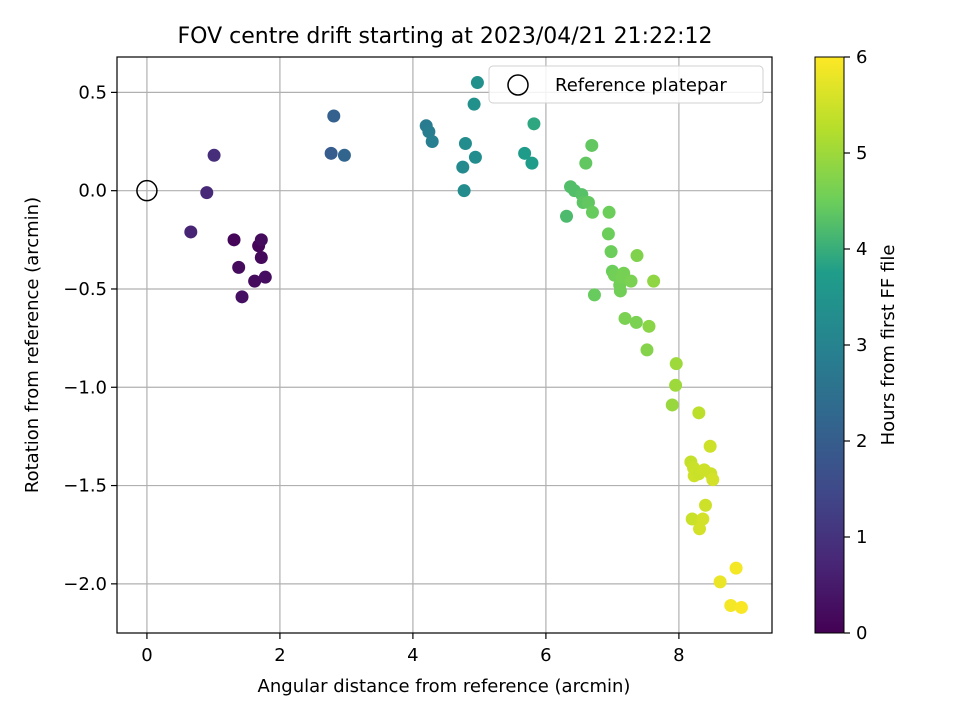 The height and width of the screenshot is (720, 960). I want to click on reference-marker-group, so click(147, 190).